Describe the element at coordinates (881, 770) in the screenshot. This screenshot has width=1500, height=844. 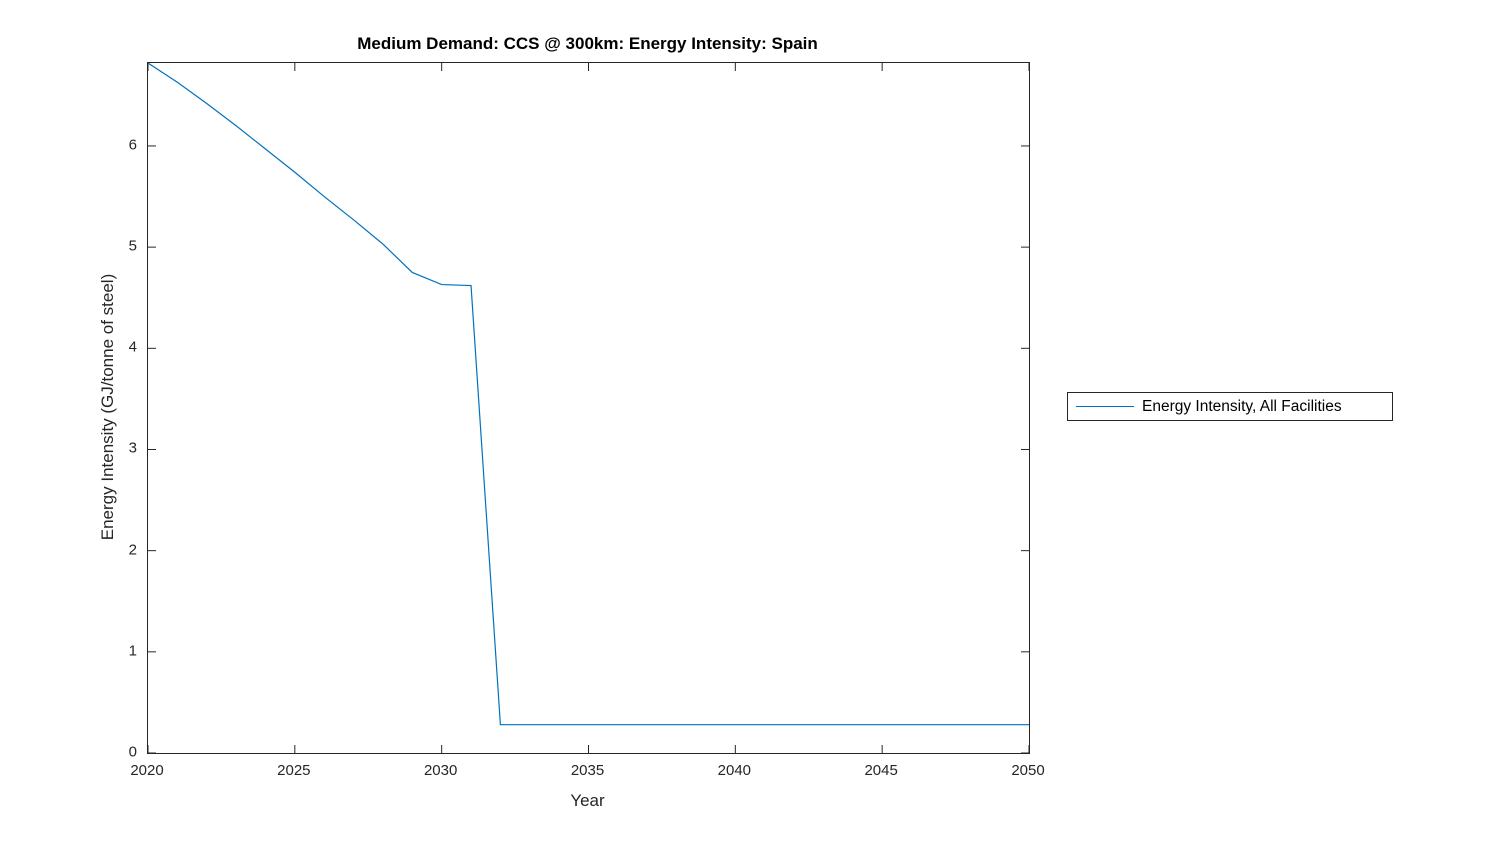
I see `x-tick-label: 2045` at that location.